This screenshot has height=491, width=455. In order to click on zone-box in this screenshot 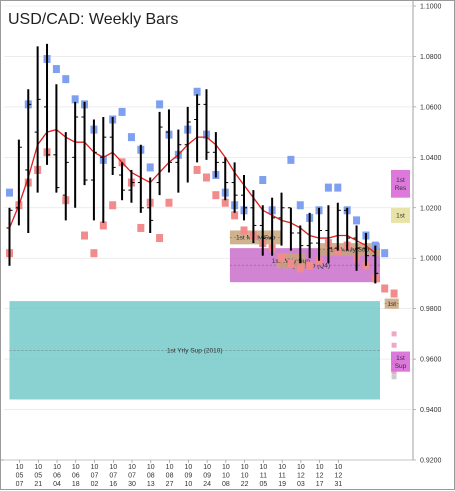, I will do `click(391, 303)`.